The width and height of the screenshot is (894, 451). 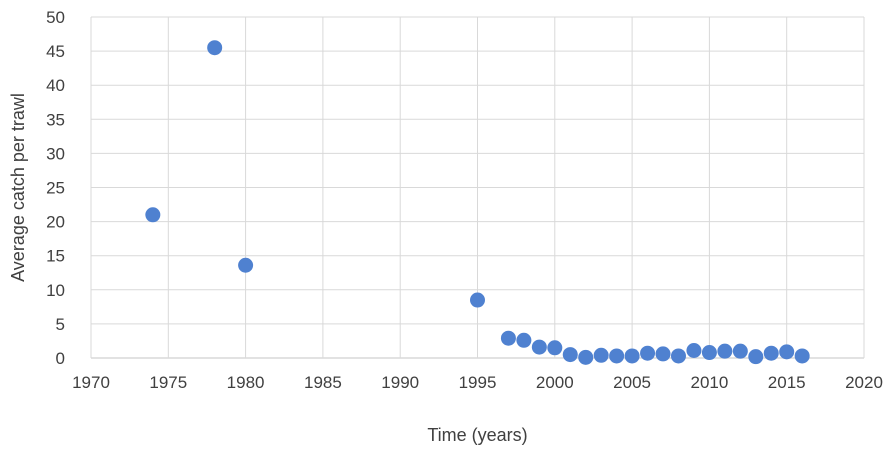 I want to click on x-tick-label: 1980, so click(x=246, y=382).